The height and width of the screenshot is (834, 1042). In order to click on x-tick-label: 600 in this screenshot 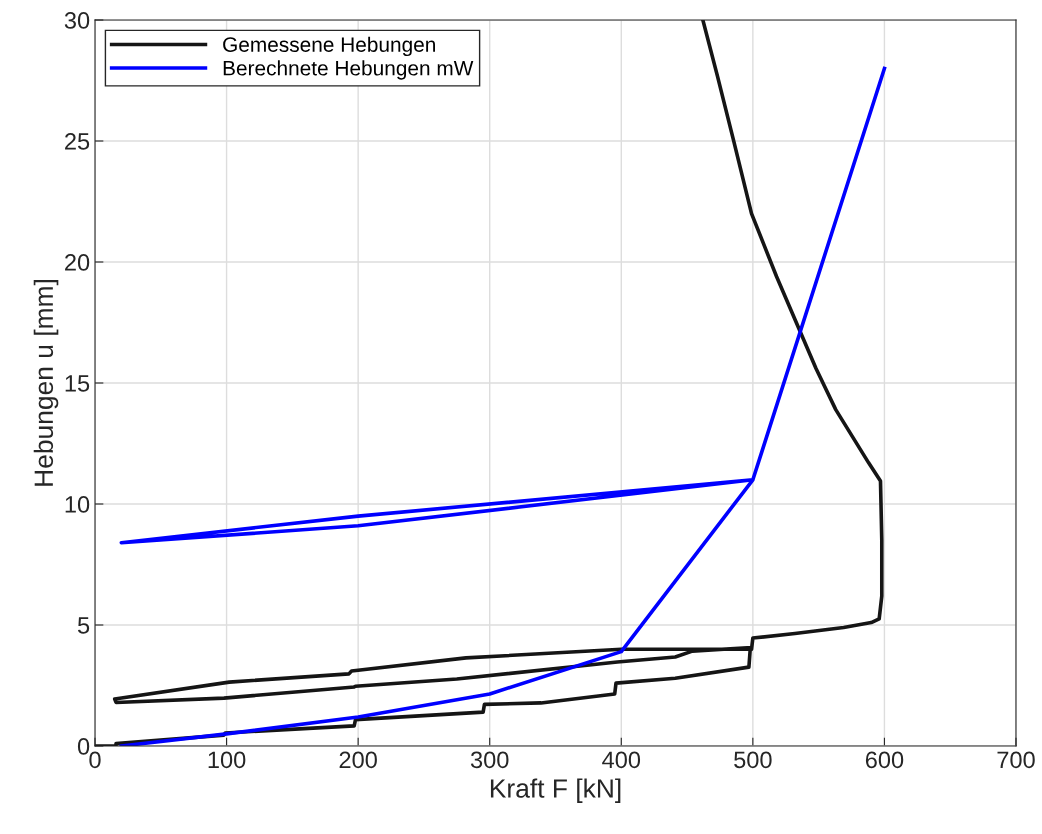, I will do `click(884, 760)`.